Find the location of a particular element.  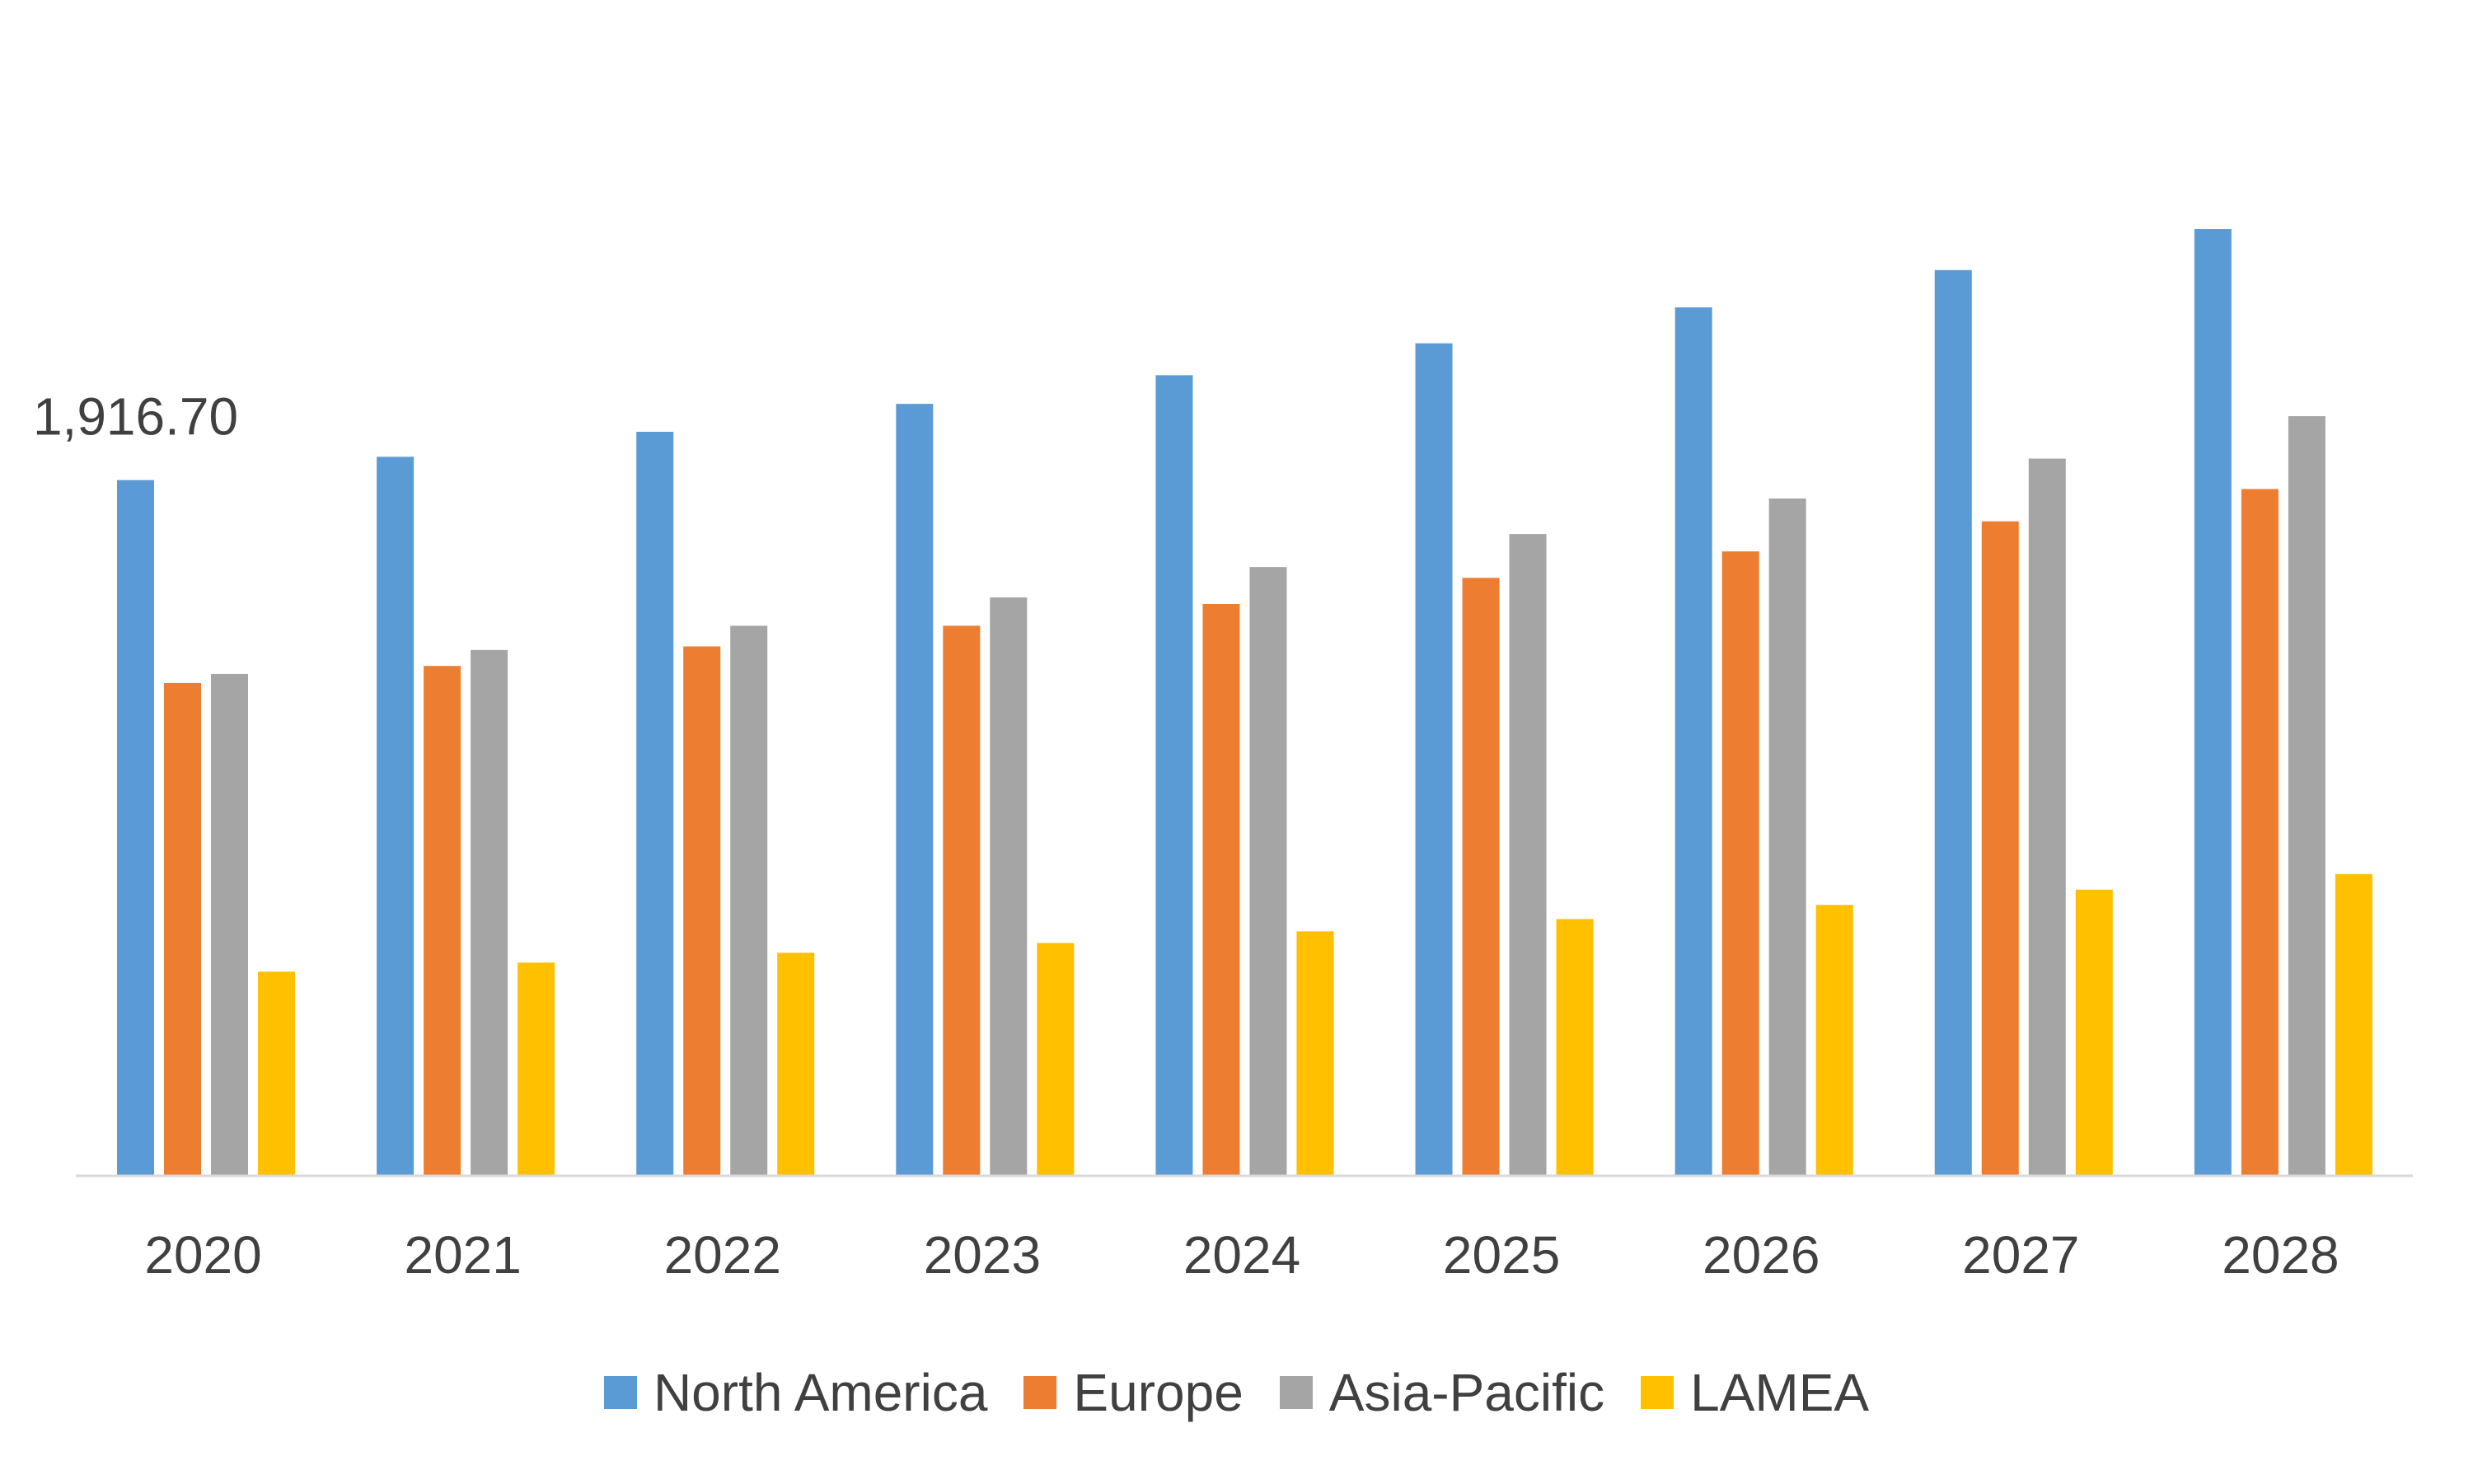

legend-item-north-america: North America is located at coordinates (795, 1393).